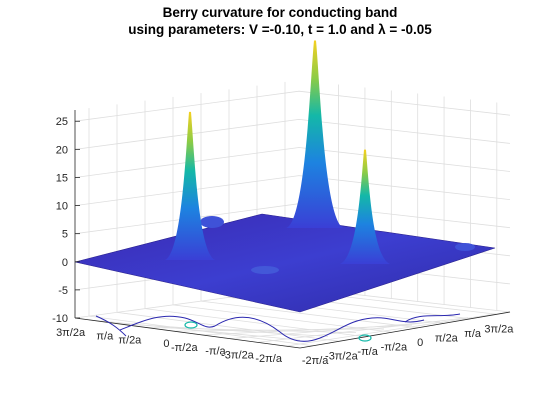  I want to click on y-tick-labels: -2π/a-3π/2a -π/a -π/2a 0 π/2a π/a 3π/2a, so click(408, 345).